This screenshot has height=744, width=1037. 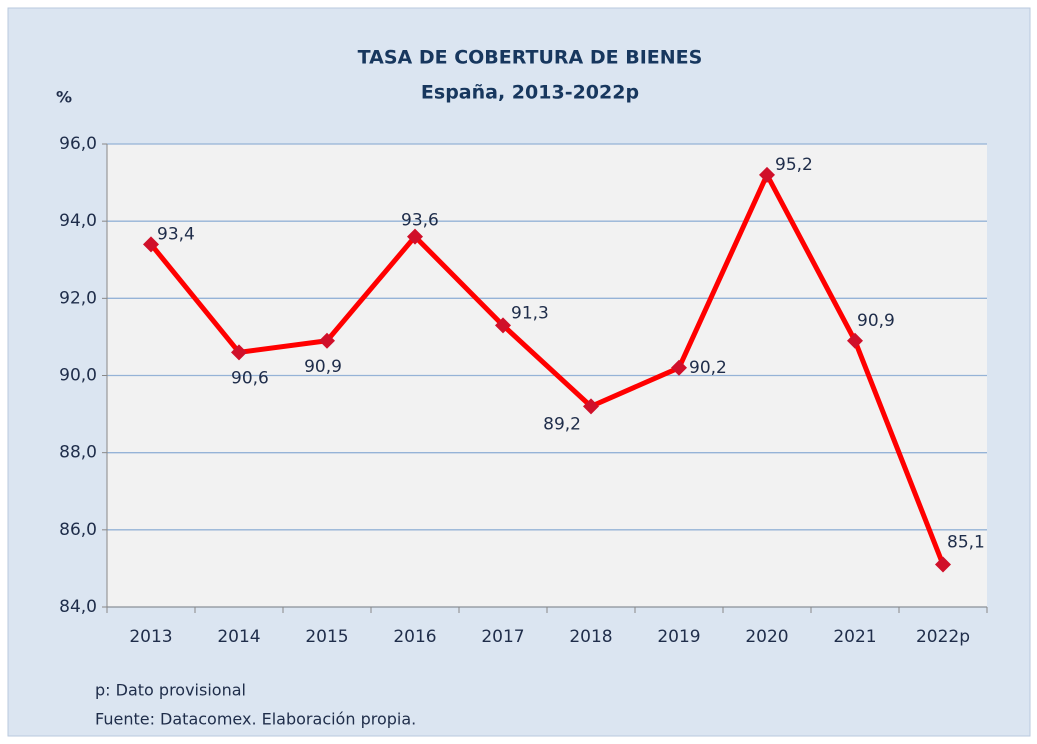 What do you see at coordinates (708, 368) in the screenshot?
I see `data-label: 90,2` at bounding box center [708, 368].